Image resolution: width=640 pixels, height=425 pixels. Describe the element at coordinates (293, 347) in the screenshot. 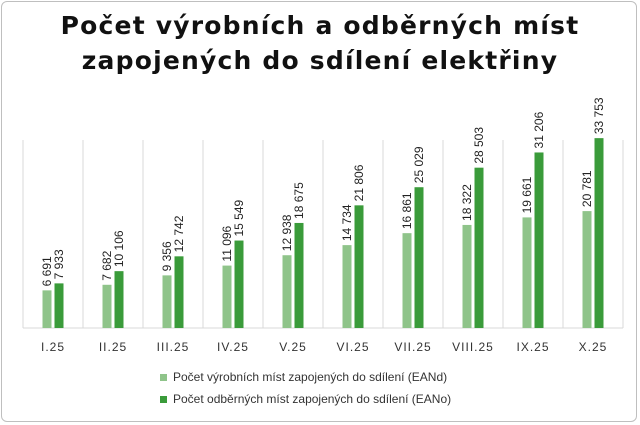

I see `x-tick-label-5: V.25` at that location.